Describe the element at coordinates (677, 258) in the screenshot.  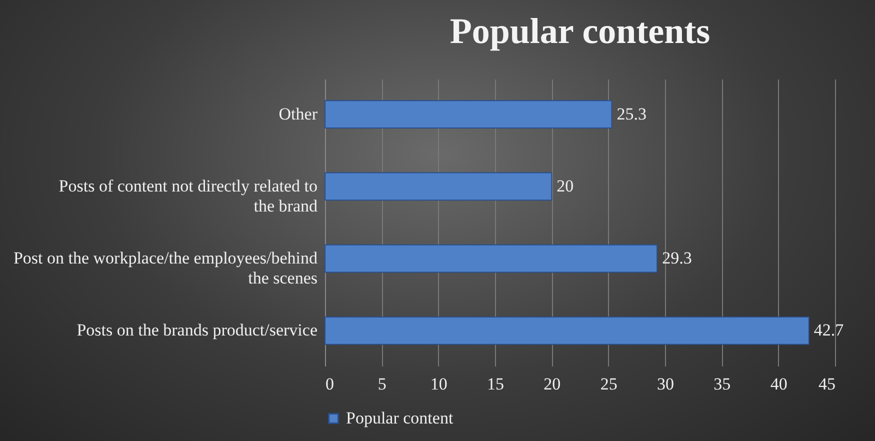
I see `data-label: 29.3` at that location.